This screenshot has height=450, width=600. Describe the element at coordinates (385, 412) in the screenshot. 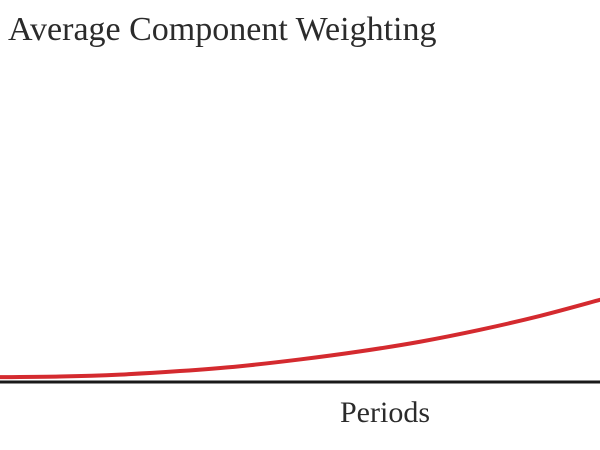

I see `x-axis-label: Periods` at that location.